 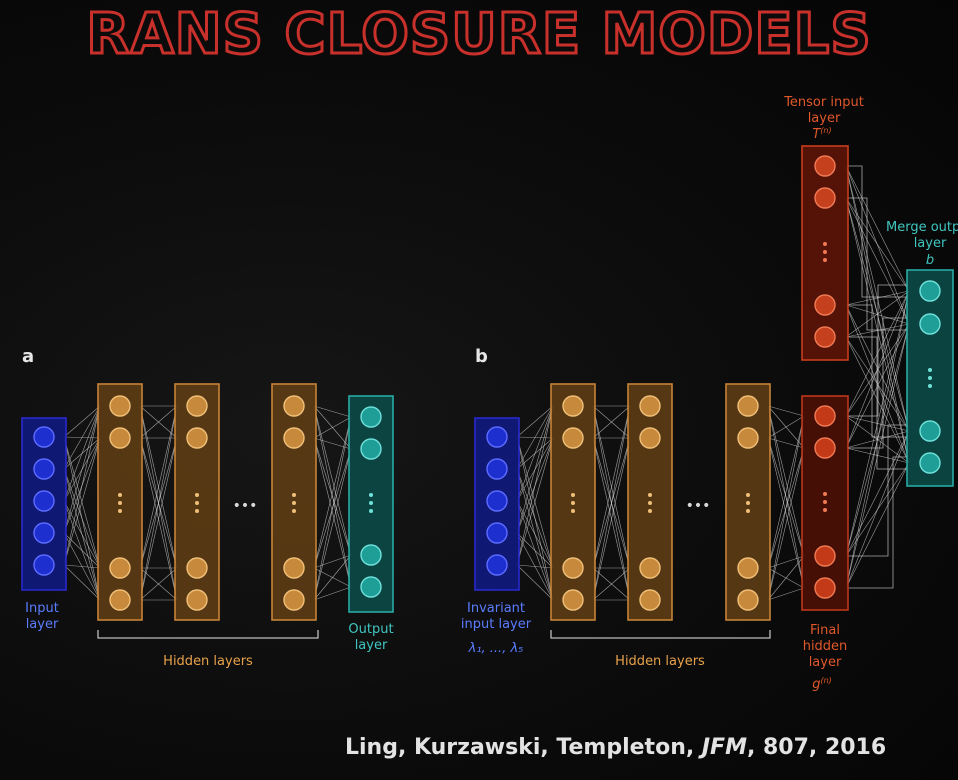 I want to click on a-output, so click(x=371, y=504).